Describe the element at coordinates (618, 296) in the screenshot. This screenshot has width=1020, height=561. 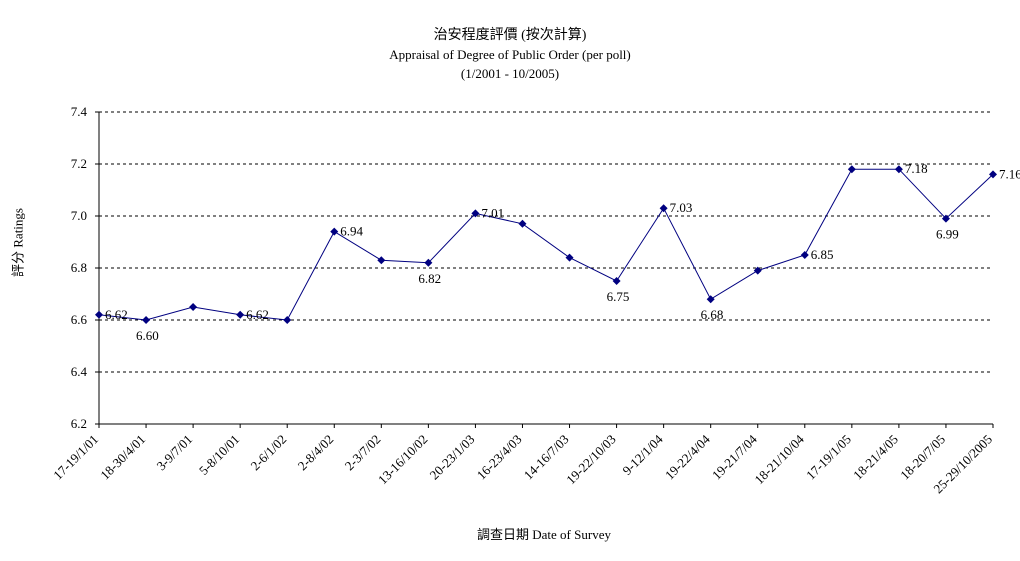
I see `data-label: 6.75` at that location.